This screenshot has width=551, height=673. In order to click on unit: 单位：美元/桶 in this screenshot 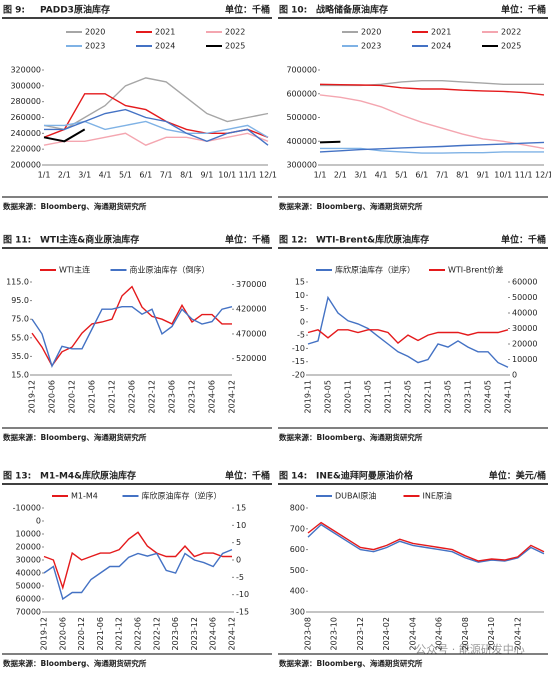, I will do `click(517, 476)`.